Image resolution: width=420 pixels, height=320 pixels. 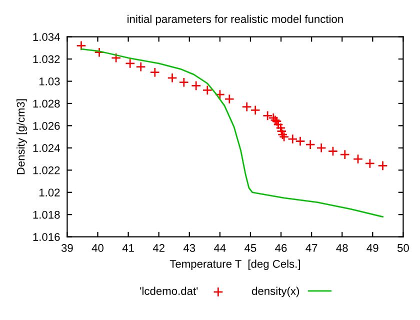 What do you see at coordinates (235, 265) in the screenshot?
I see `x-axis-title: Temperature T [deg Cels.]` at bounding box center [235, 265].